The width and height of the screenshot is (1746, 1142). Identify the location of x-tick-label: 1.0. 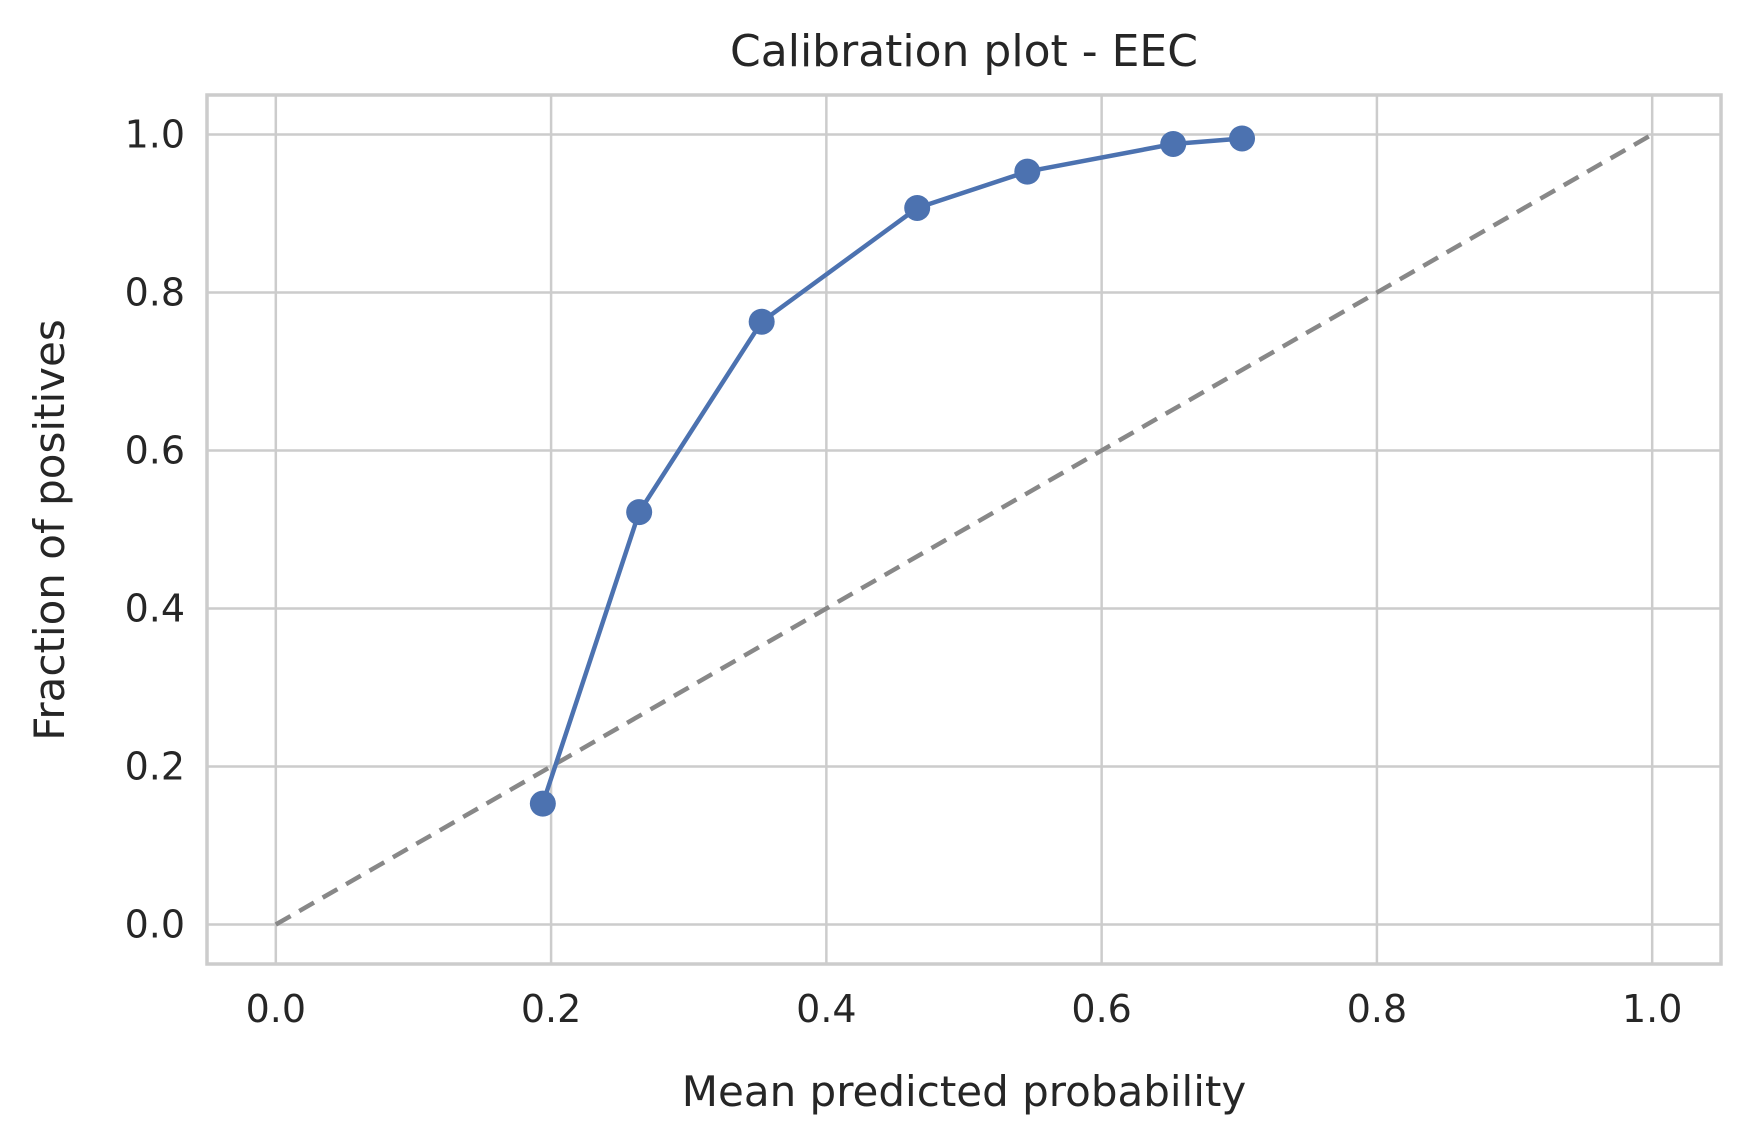
(1652, 1009).